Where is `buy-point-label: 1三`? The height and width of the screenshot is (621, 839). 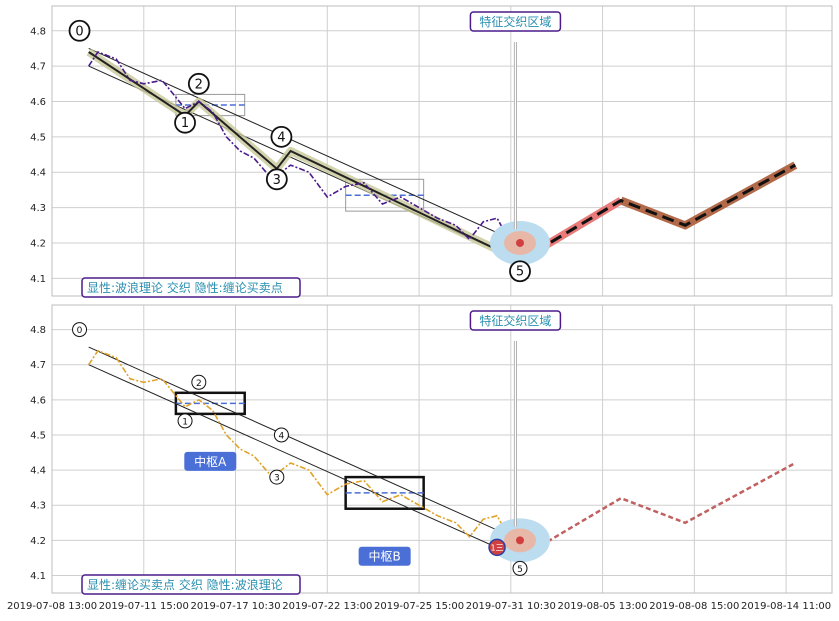 buy-point-label: 1三 is located at coordinates (497, 547).